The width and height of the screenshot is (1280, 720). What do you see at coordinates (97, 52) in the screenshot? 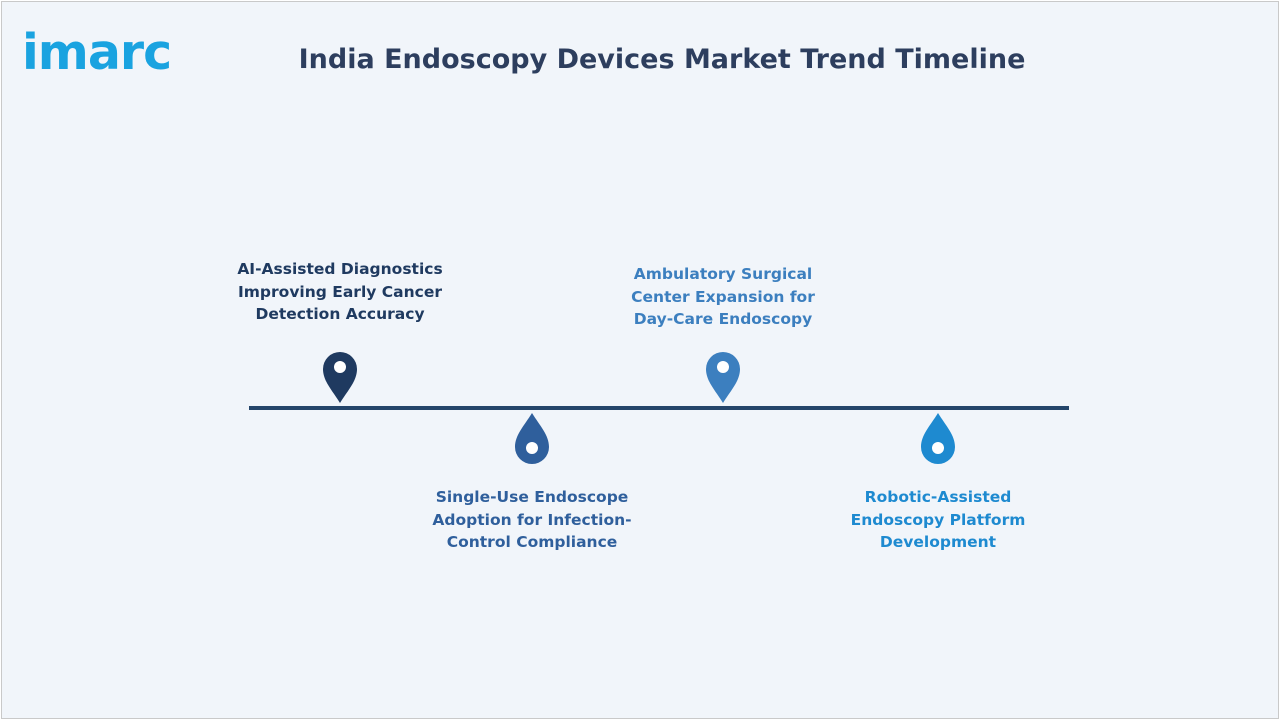
I see `logo-text: imarc` at bounding box center [97, 52].